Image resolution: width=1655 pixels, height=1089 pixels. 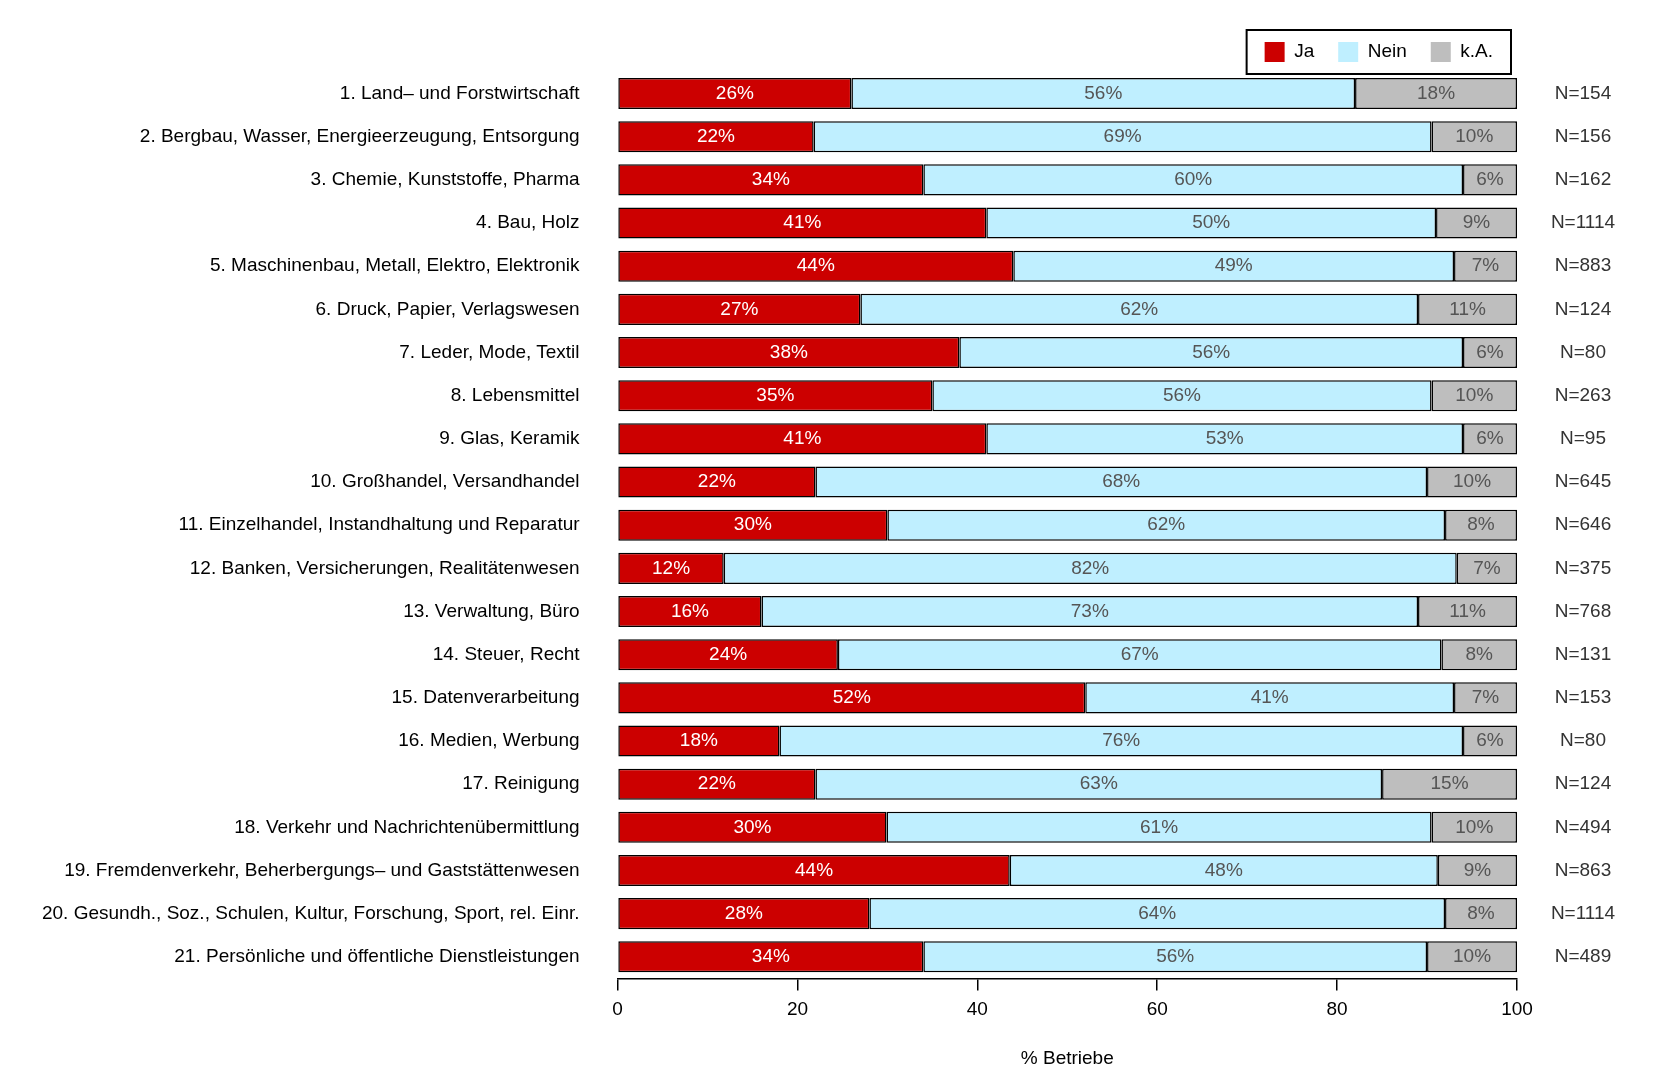 I want to click on text: N=153, so click(x=1583, y=697).